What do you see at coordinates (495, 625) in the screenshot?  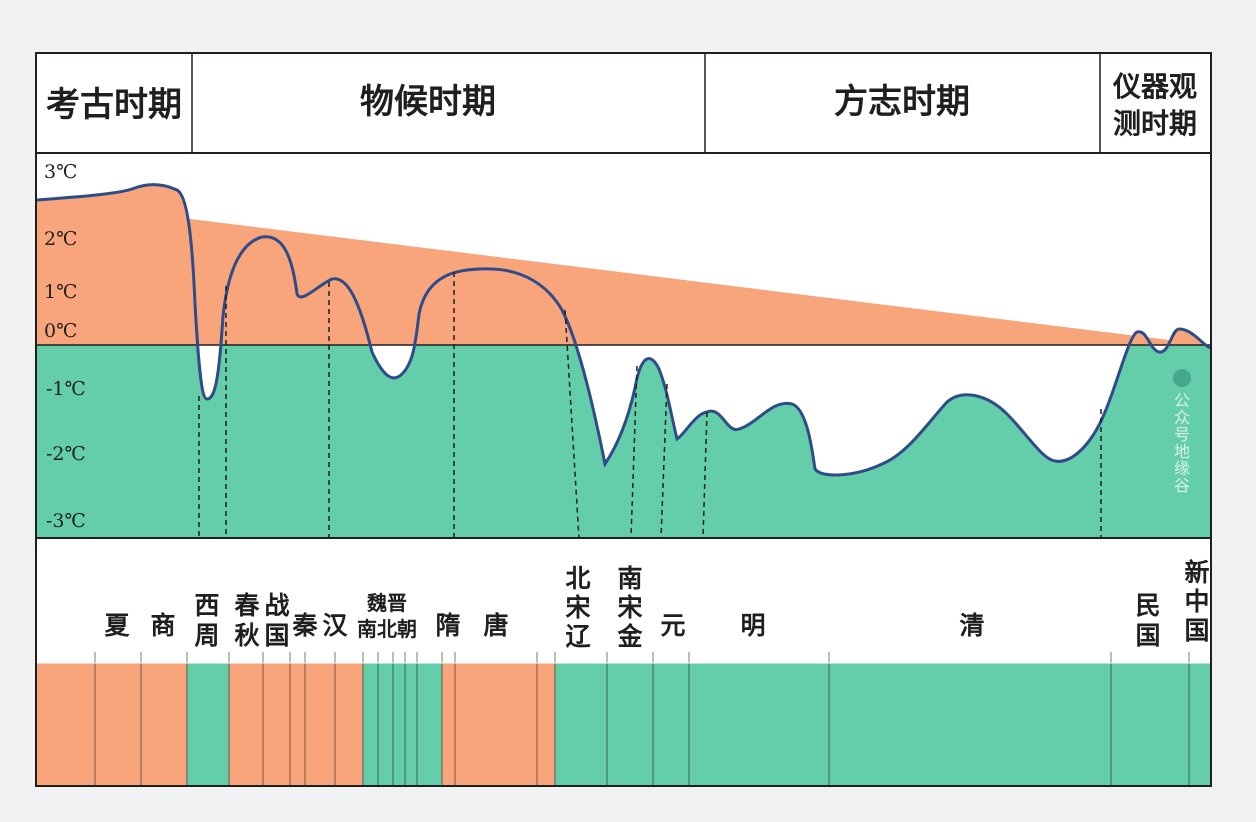 I see `dynasty-label: 唐` at bounding box center [495, 625].